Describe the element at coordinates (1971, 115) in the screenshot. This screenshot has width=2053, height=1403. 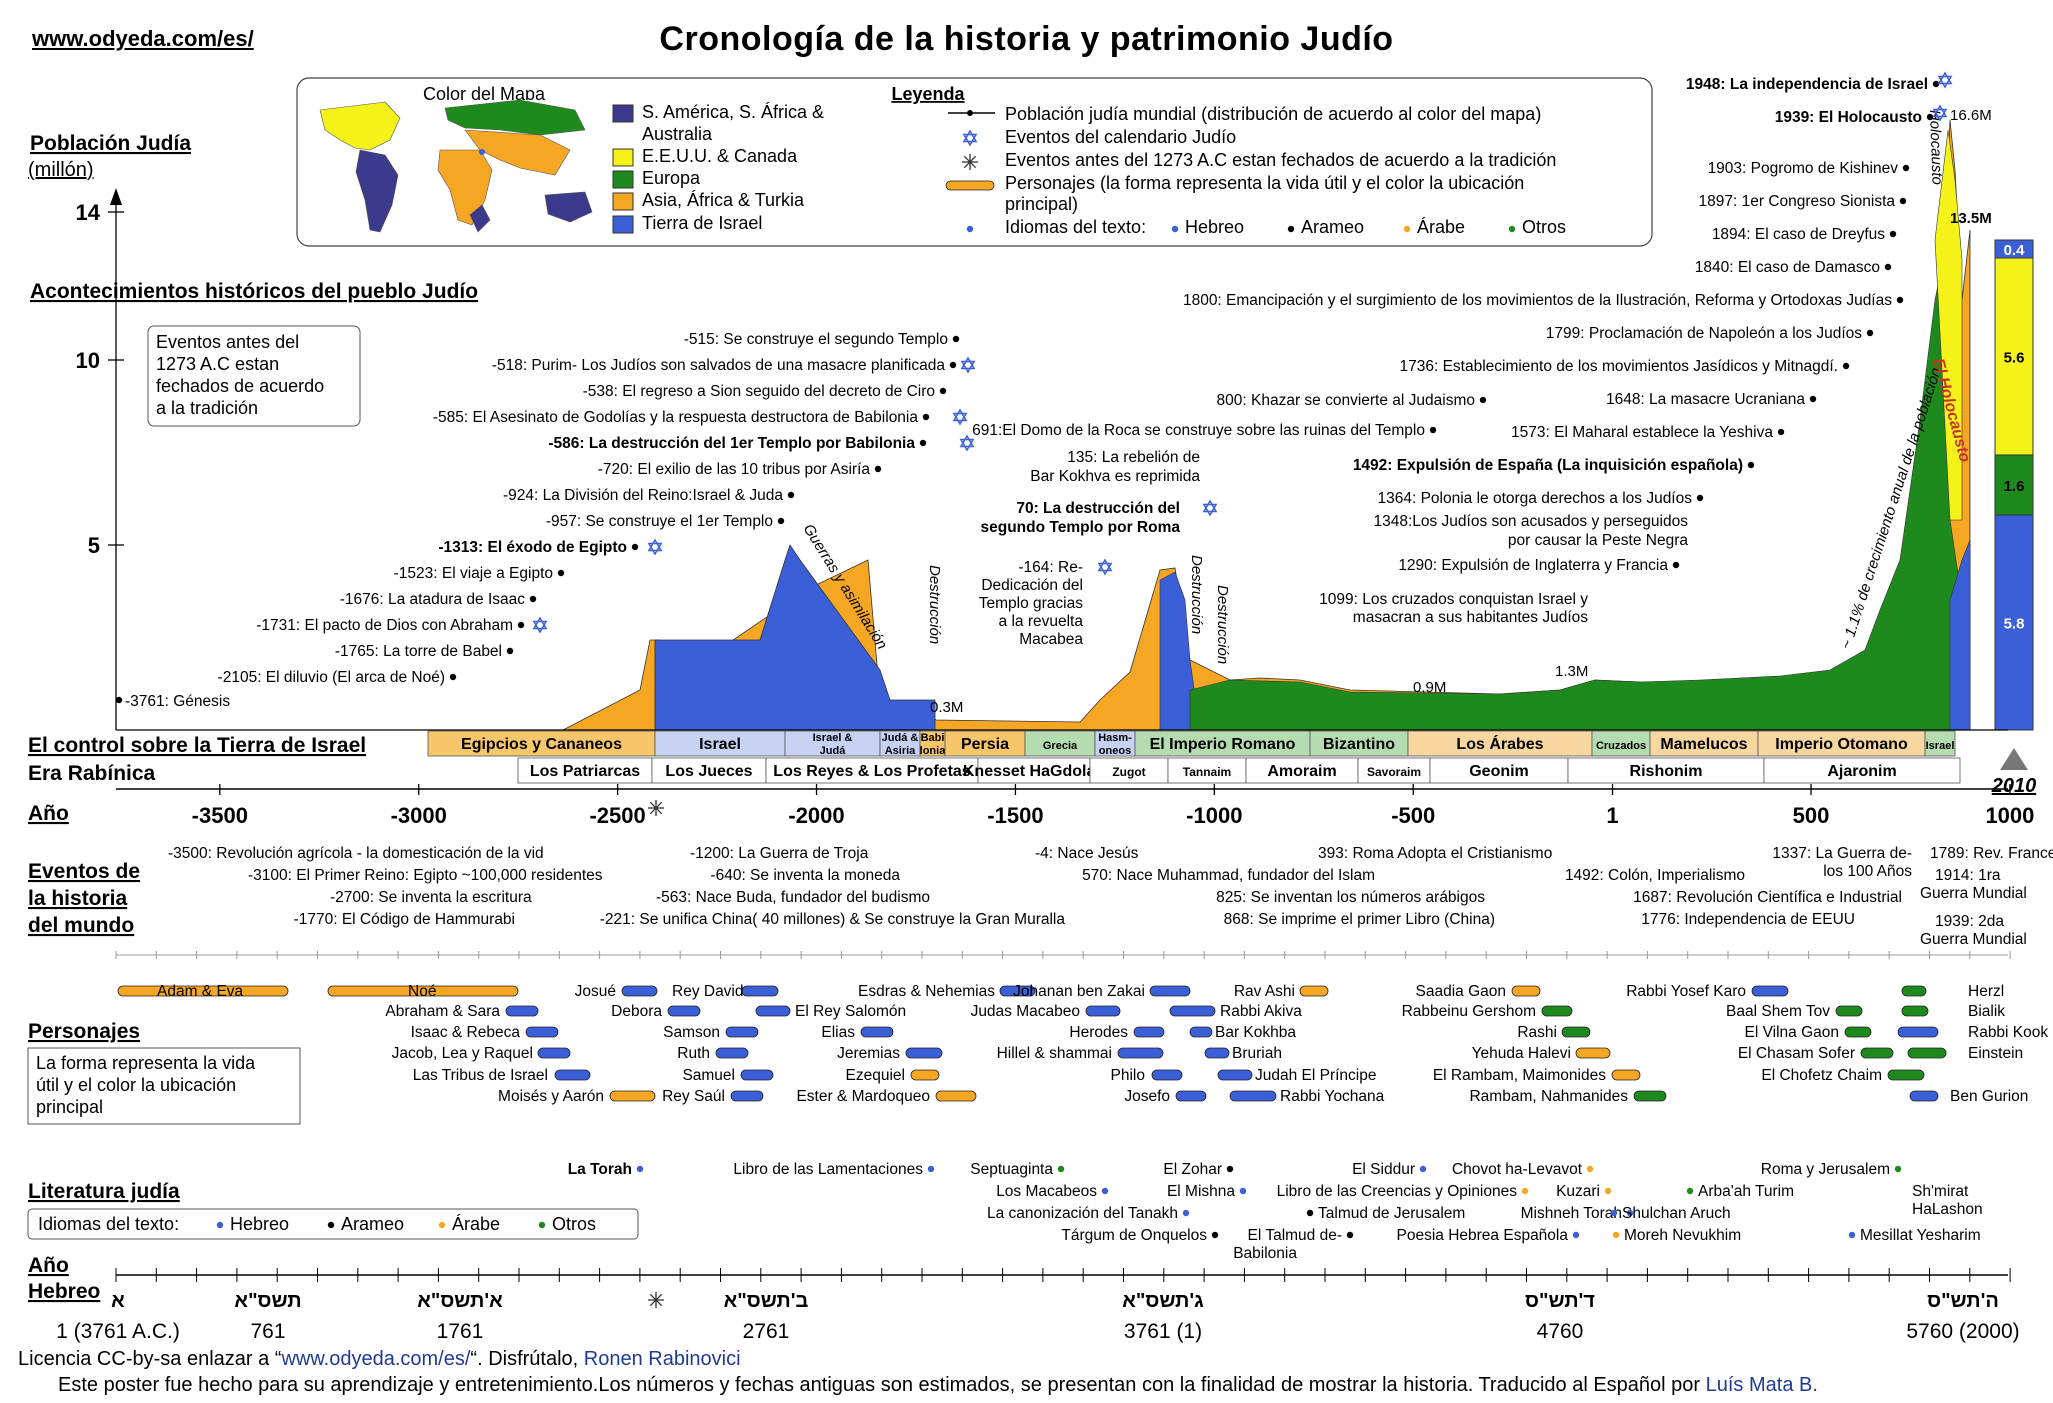
I see `population-label: 16.6M` at that location.